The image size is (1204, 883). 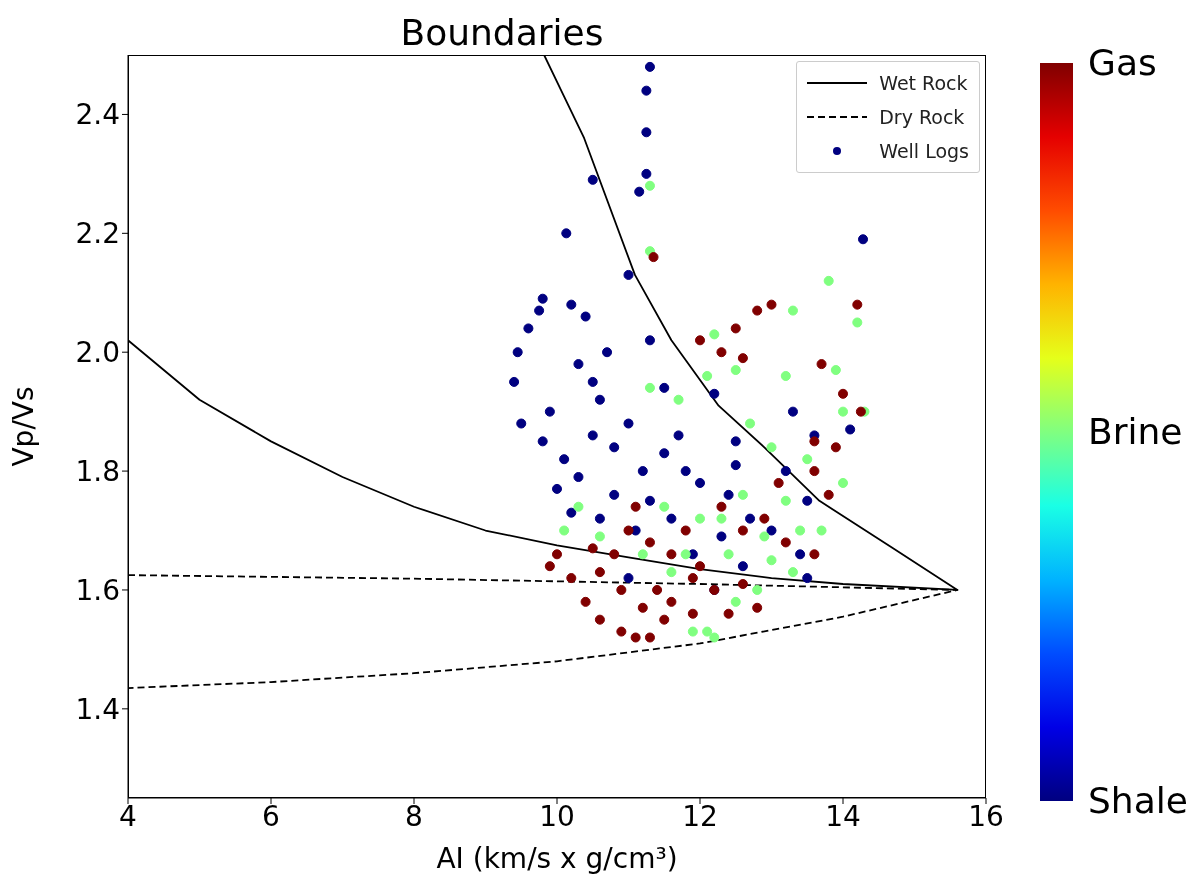 I want to click on x-tick-label: 14, so click(x=843, y=816).